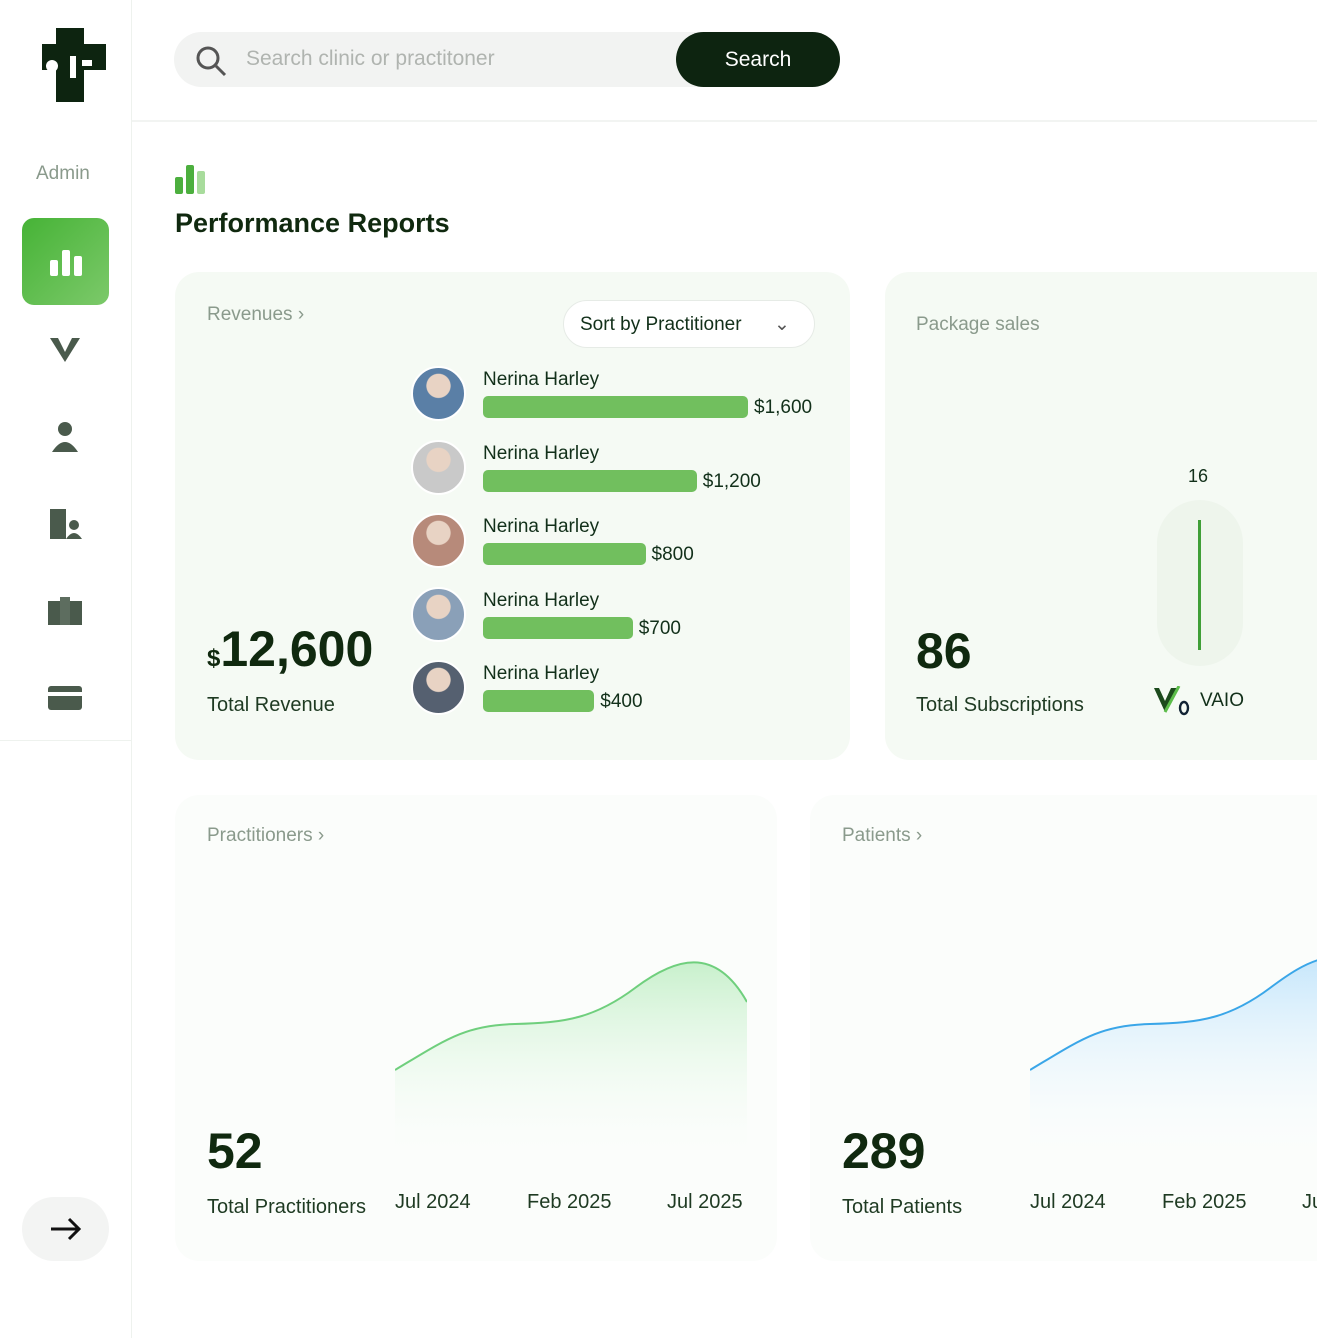  I want to click on package-card, so click(1101, 516).